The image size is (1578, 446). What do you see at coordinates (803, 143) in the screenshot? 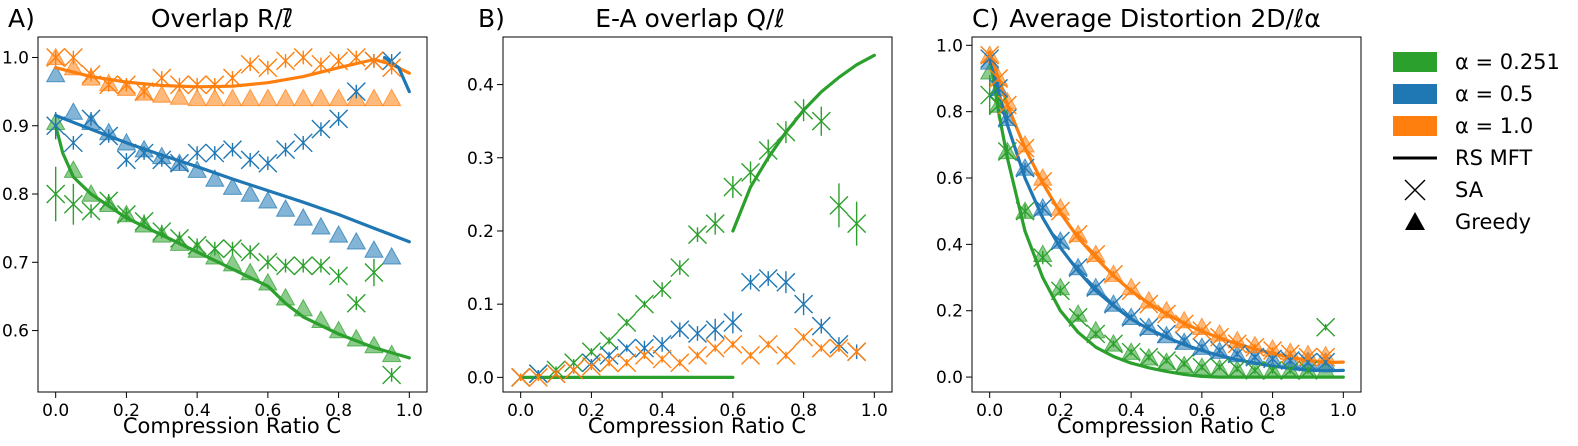
I see `series-line` at bounding box center [803, 143].